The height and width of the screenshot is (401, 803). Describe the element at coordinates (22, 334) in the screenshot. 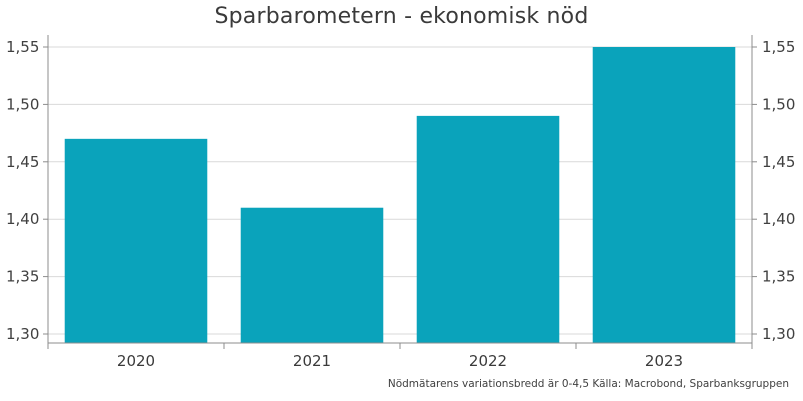

I see `y-tick-label-left: 1,30` at that location.